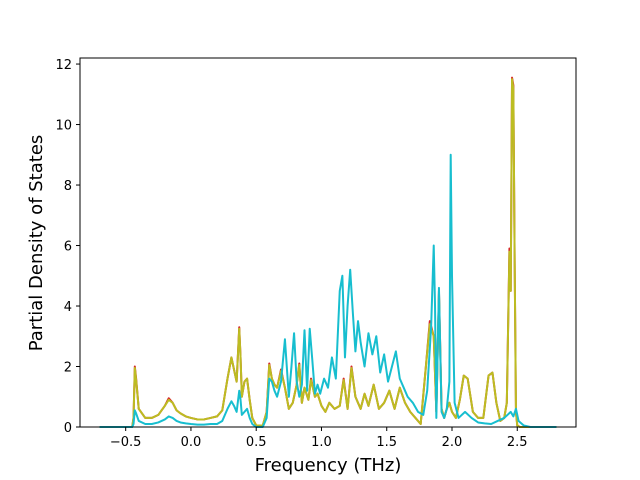 The width and height of the screenshot is (640, 480). I want to click on y-tick-label: 12, so click(63, 65).